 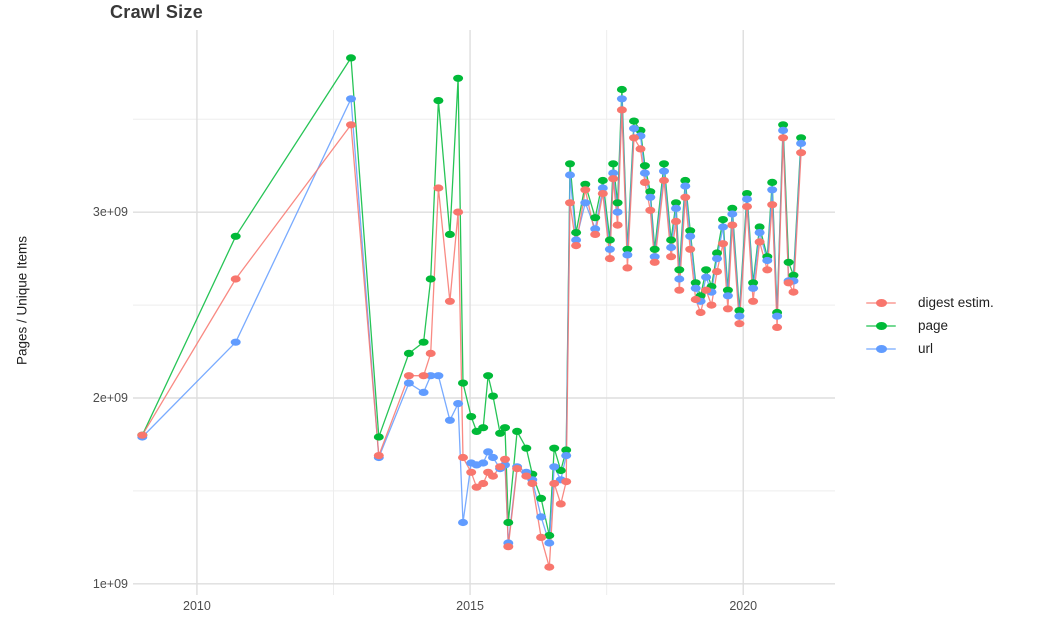 I want to click on legend-key, so click(x=881, y=303).